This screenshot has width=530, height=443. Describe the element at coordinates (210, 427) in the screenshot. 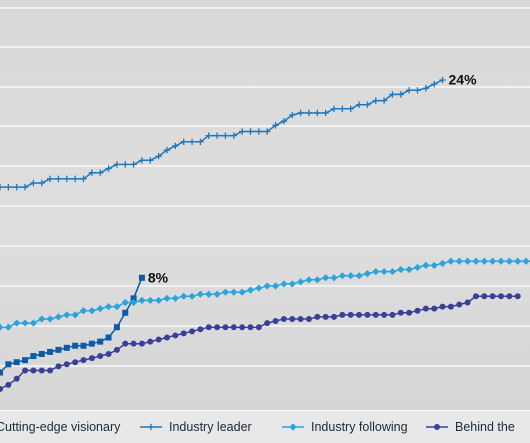

I see `legend-label-industry-leader: Industry leader` at that location.